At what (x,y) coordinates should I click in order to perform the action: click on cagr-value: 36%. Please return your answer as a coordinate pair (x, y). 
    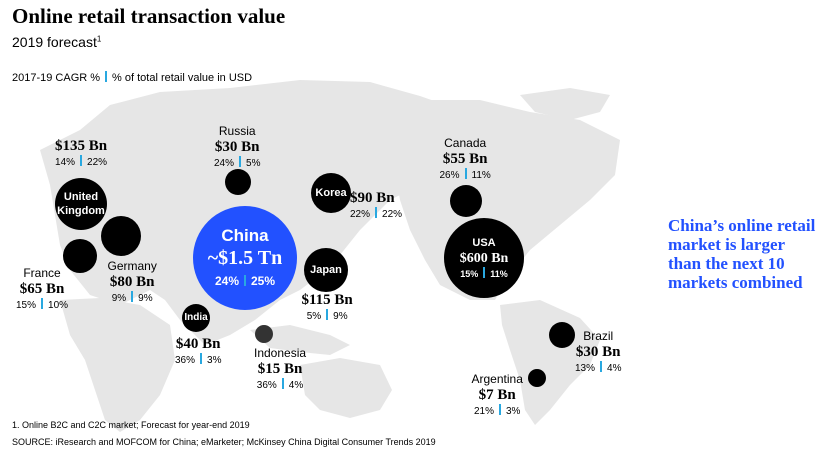
    Looking at the image, I should click on (185, 360).